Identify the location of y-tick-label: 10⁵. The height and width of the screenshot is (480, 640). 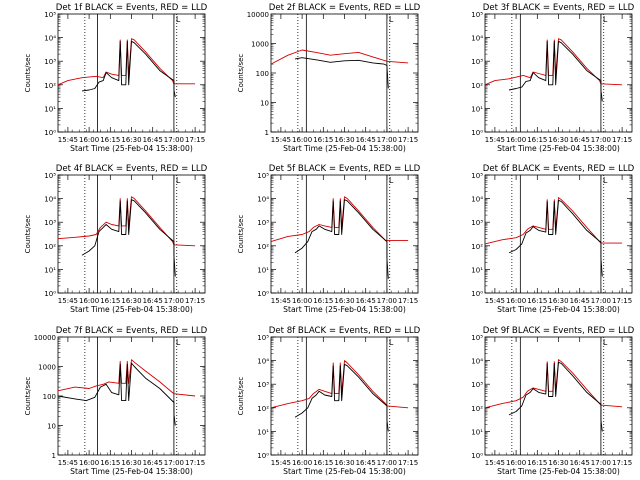
(477, 338).